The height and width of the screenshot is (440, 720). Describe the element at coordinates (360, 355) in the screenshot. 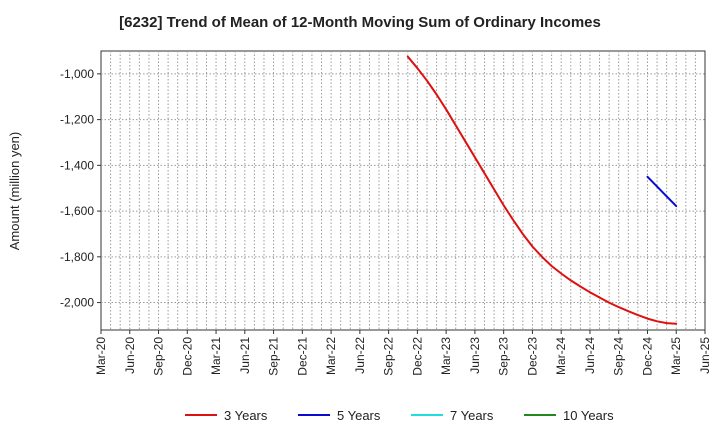

I see `x-tick-label: Jun-22` at that location.